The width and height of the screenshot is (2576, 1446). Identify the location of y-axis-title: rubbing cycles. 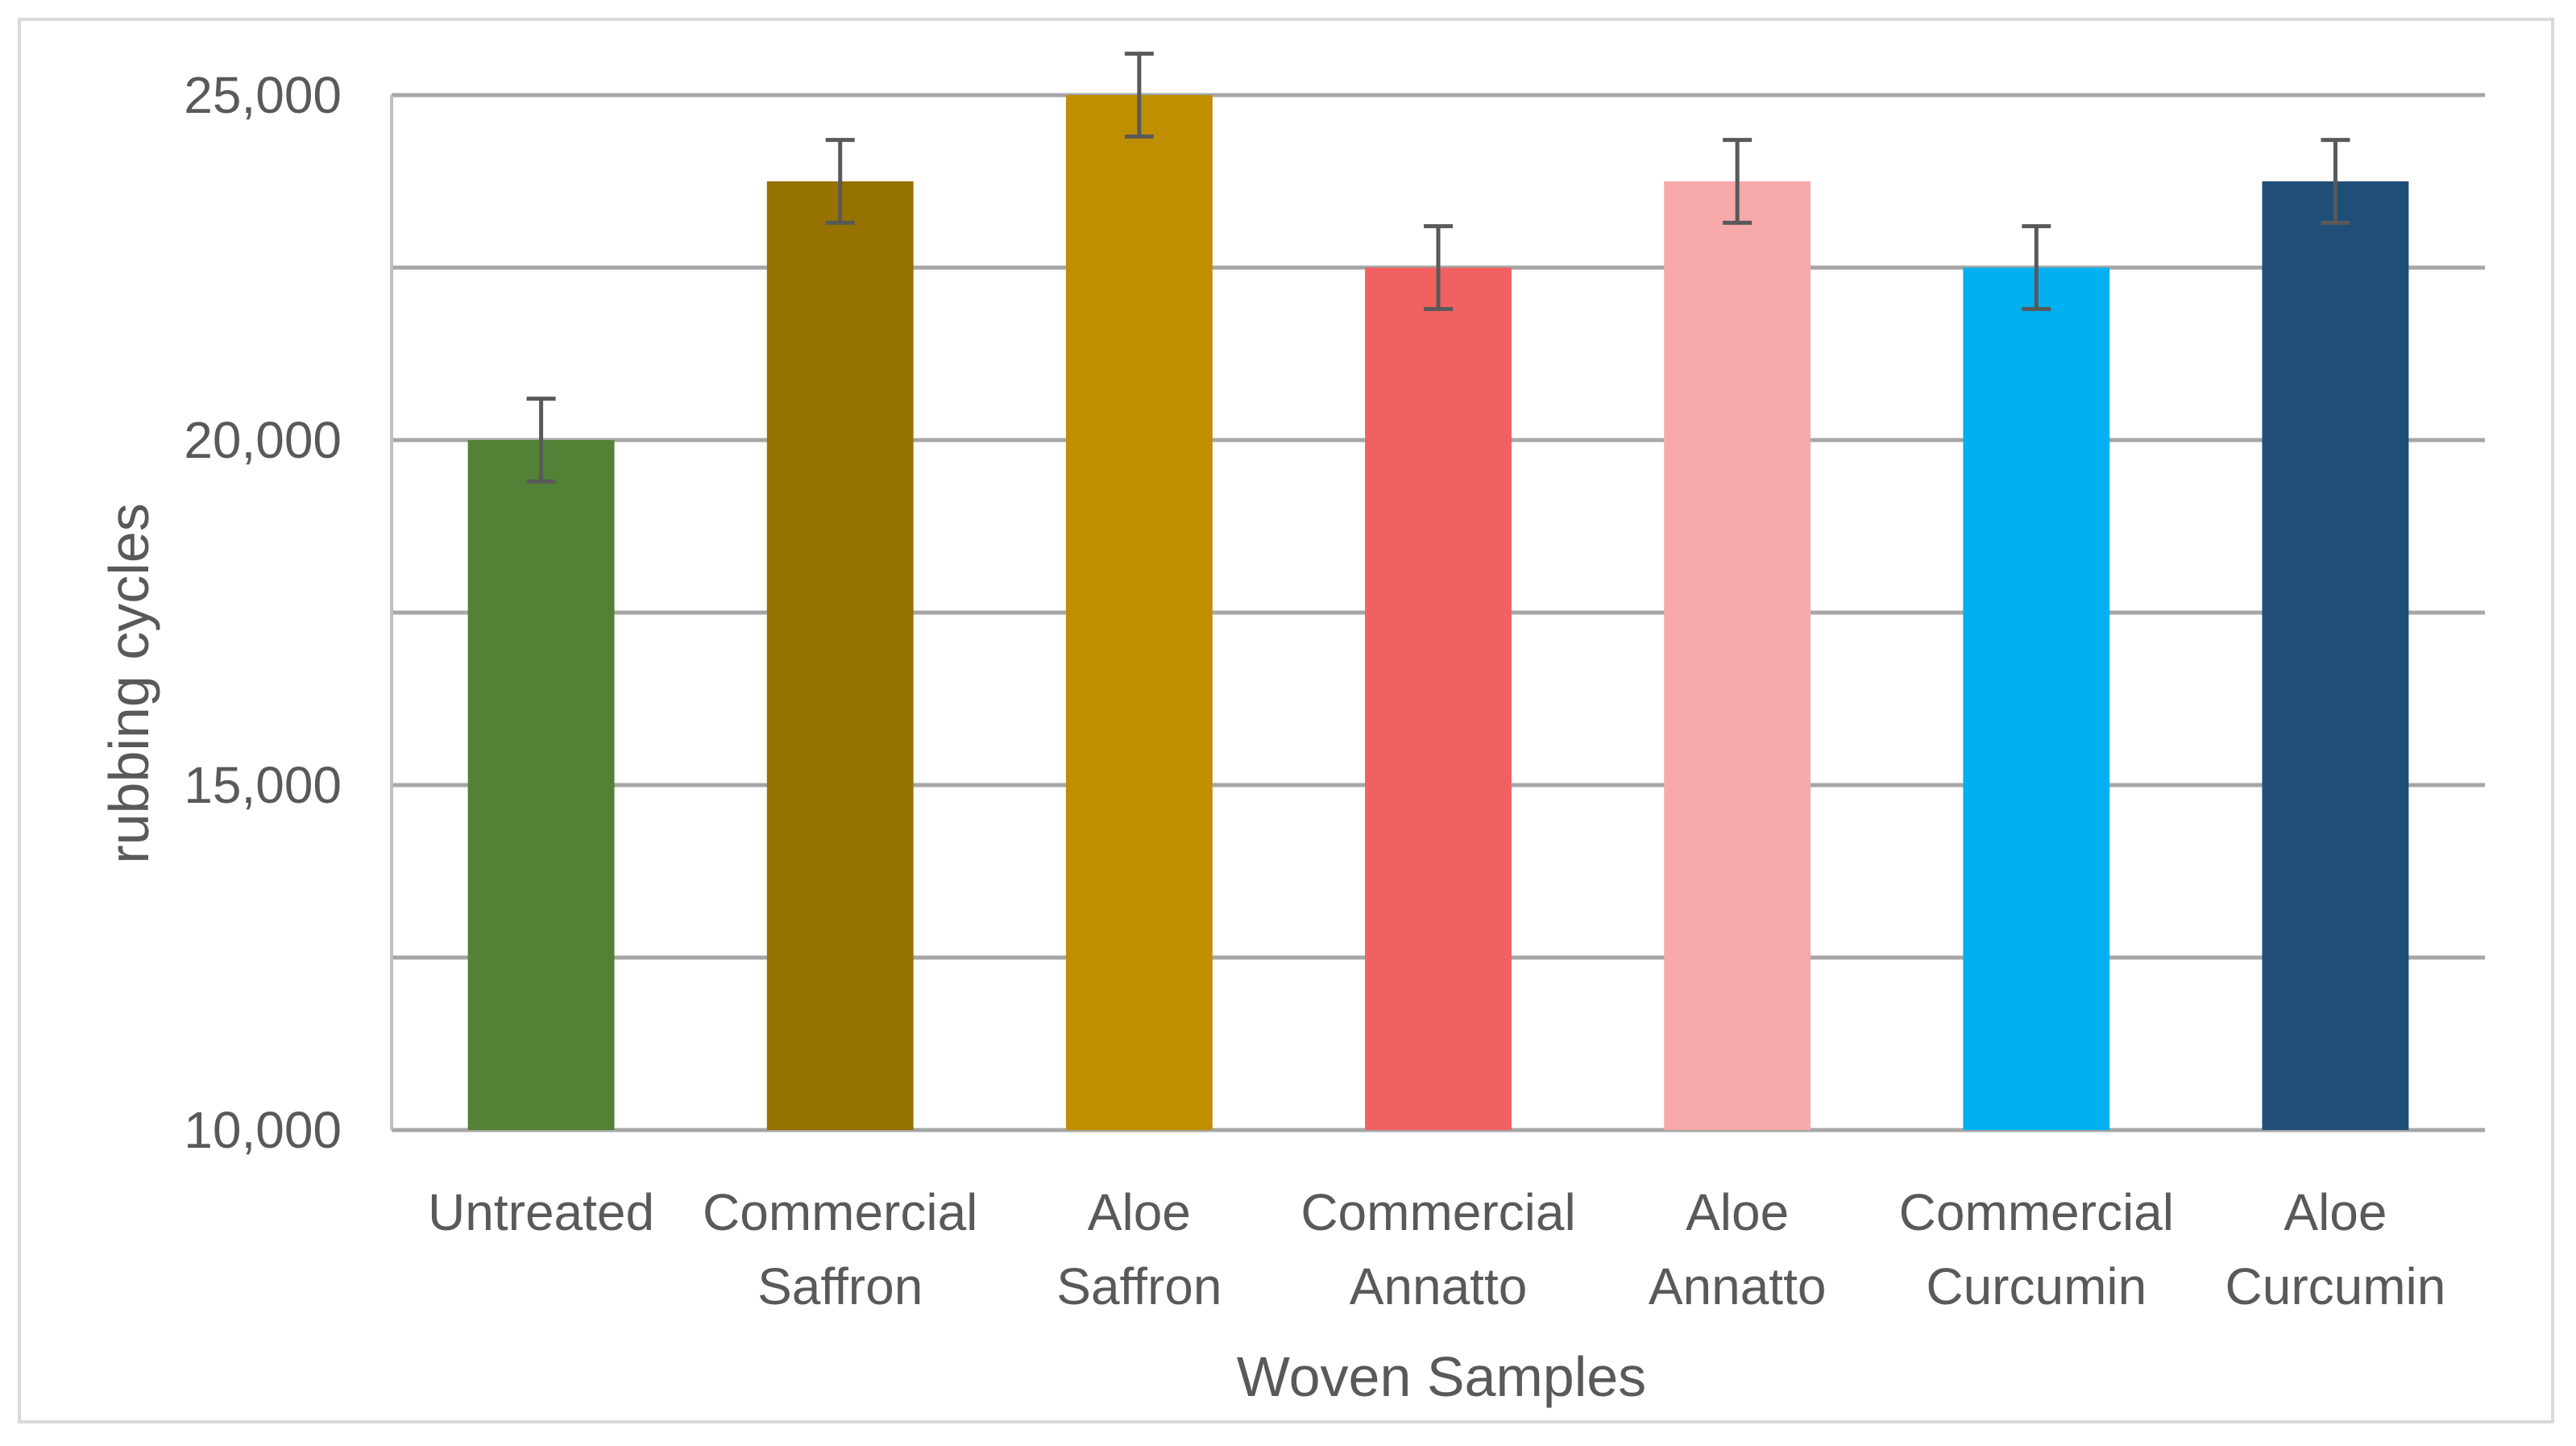
(128, 683).